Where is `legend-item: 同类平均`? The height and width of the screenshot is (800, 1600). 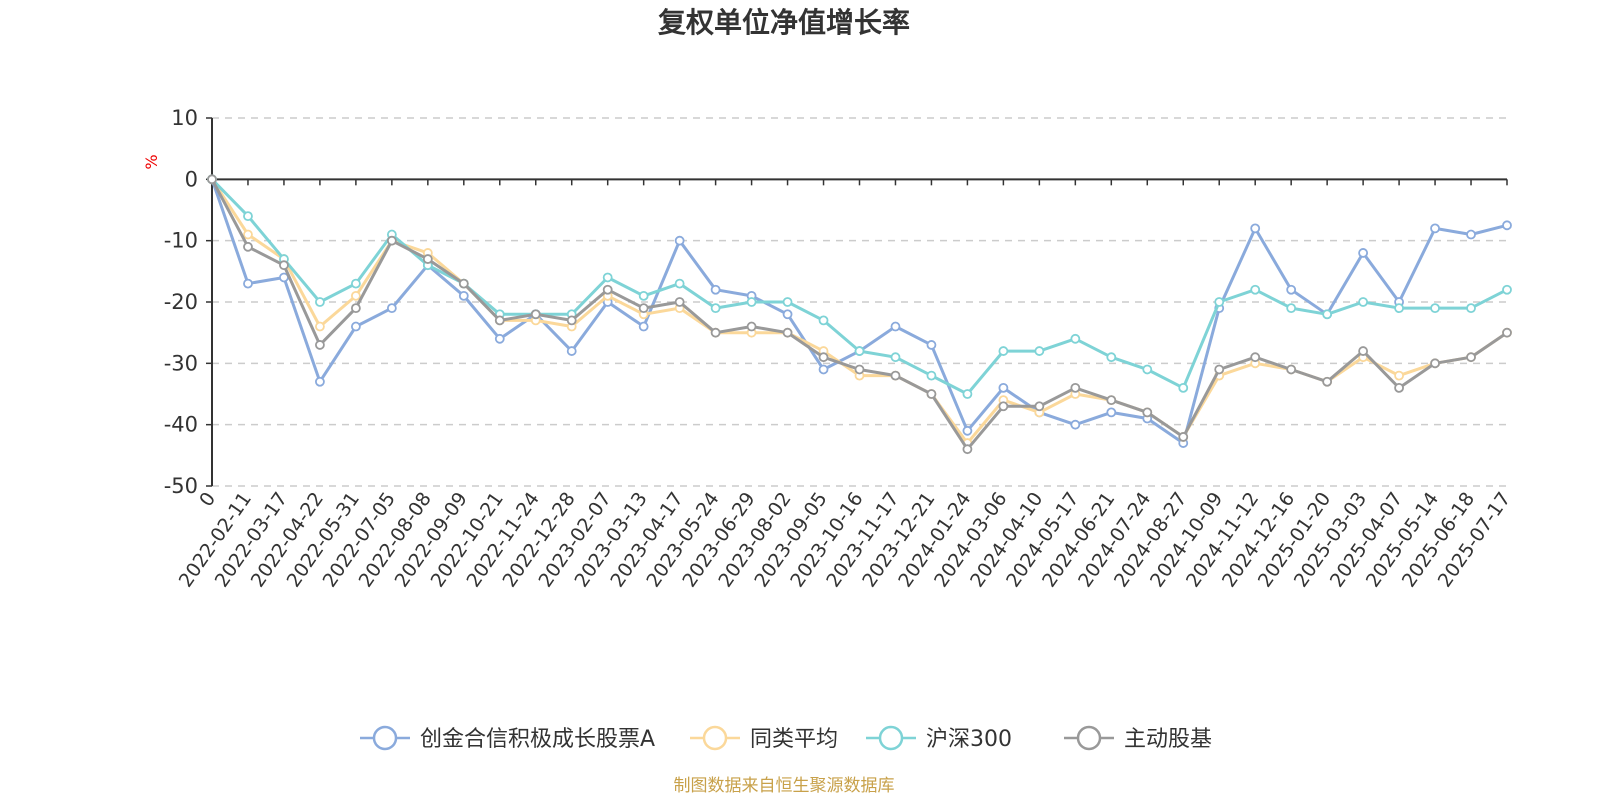 legend-item: 同类平均 is located at coordinates (764, 738).